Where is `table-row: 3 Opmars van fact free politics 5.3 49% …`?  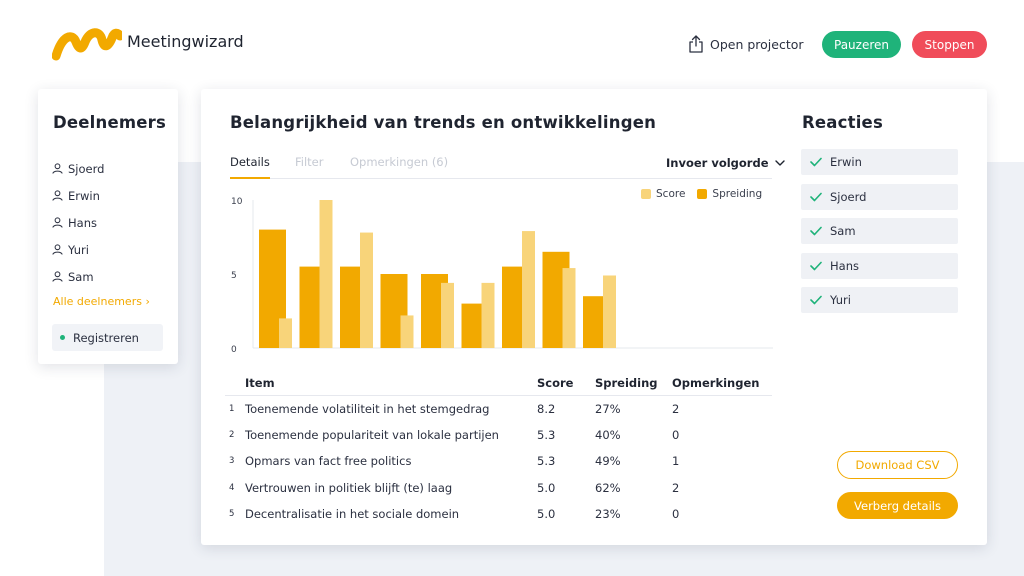
table-row: 3 Opmars van fact free politics 5.3 49% … is located at coordinates (498, 461).